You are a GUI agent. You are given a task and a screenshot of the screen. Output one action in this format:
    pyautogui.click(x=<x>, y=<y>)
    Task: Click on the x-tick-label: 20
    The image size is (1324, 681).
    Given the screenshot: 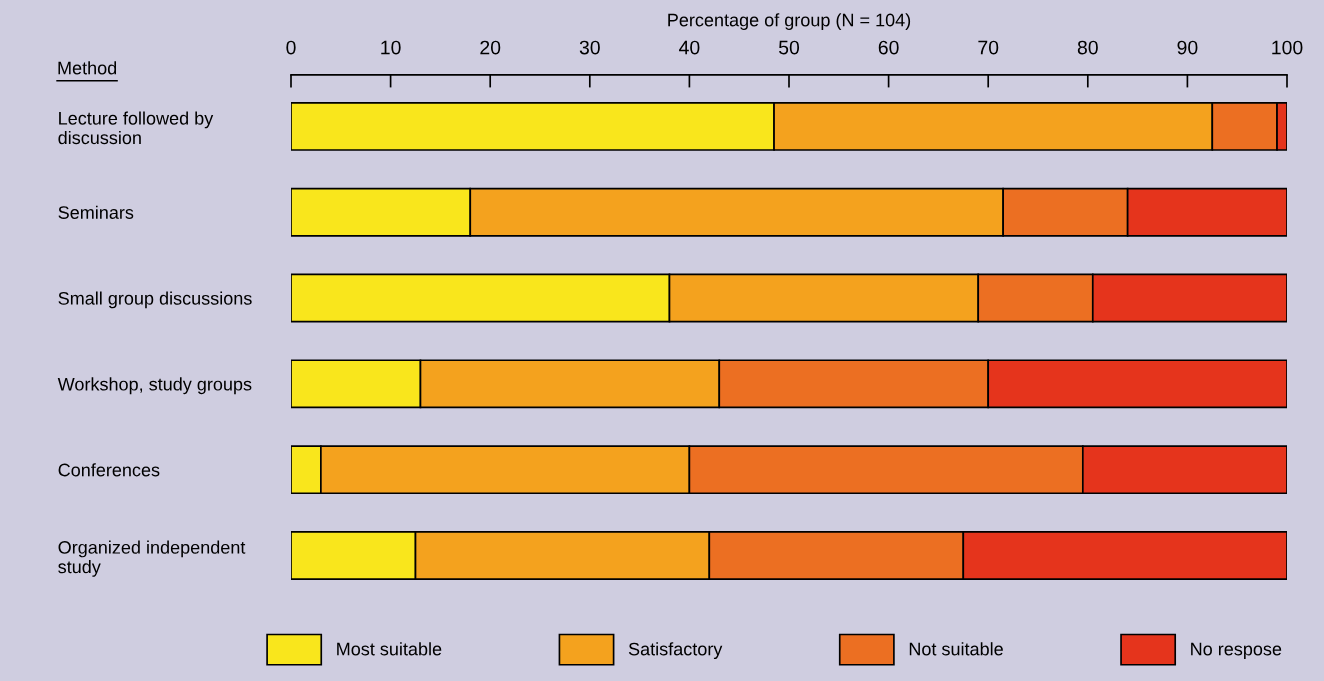 What is the action you would take?
    pyautogui.click(x=490, y=47)
    